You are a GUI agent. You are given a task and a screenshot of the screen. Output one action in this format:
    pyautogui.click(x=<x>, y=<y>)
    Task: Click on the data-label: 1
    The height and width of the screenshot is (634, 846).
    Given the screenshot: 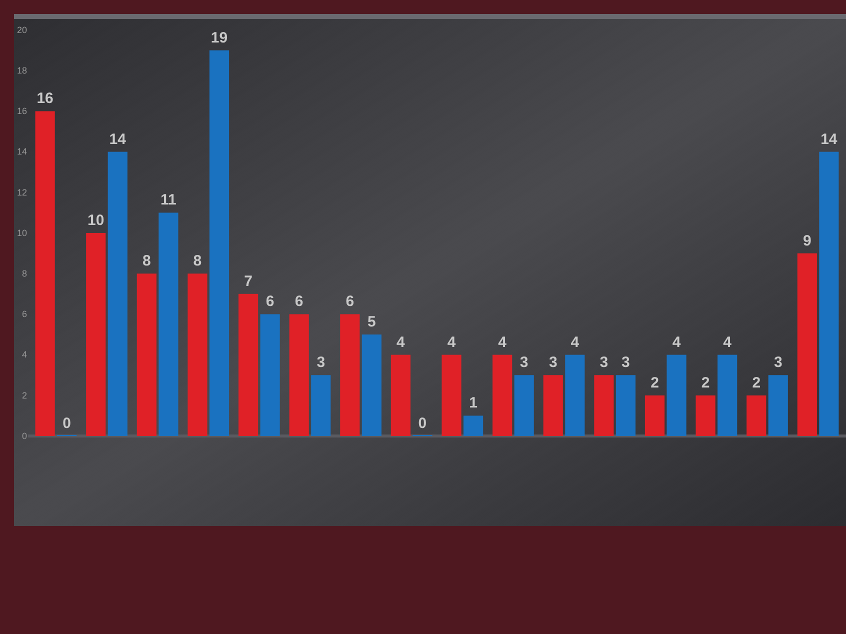 What is the action you would take?
    pyautogui.click(x=473, y=403)
    